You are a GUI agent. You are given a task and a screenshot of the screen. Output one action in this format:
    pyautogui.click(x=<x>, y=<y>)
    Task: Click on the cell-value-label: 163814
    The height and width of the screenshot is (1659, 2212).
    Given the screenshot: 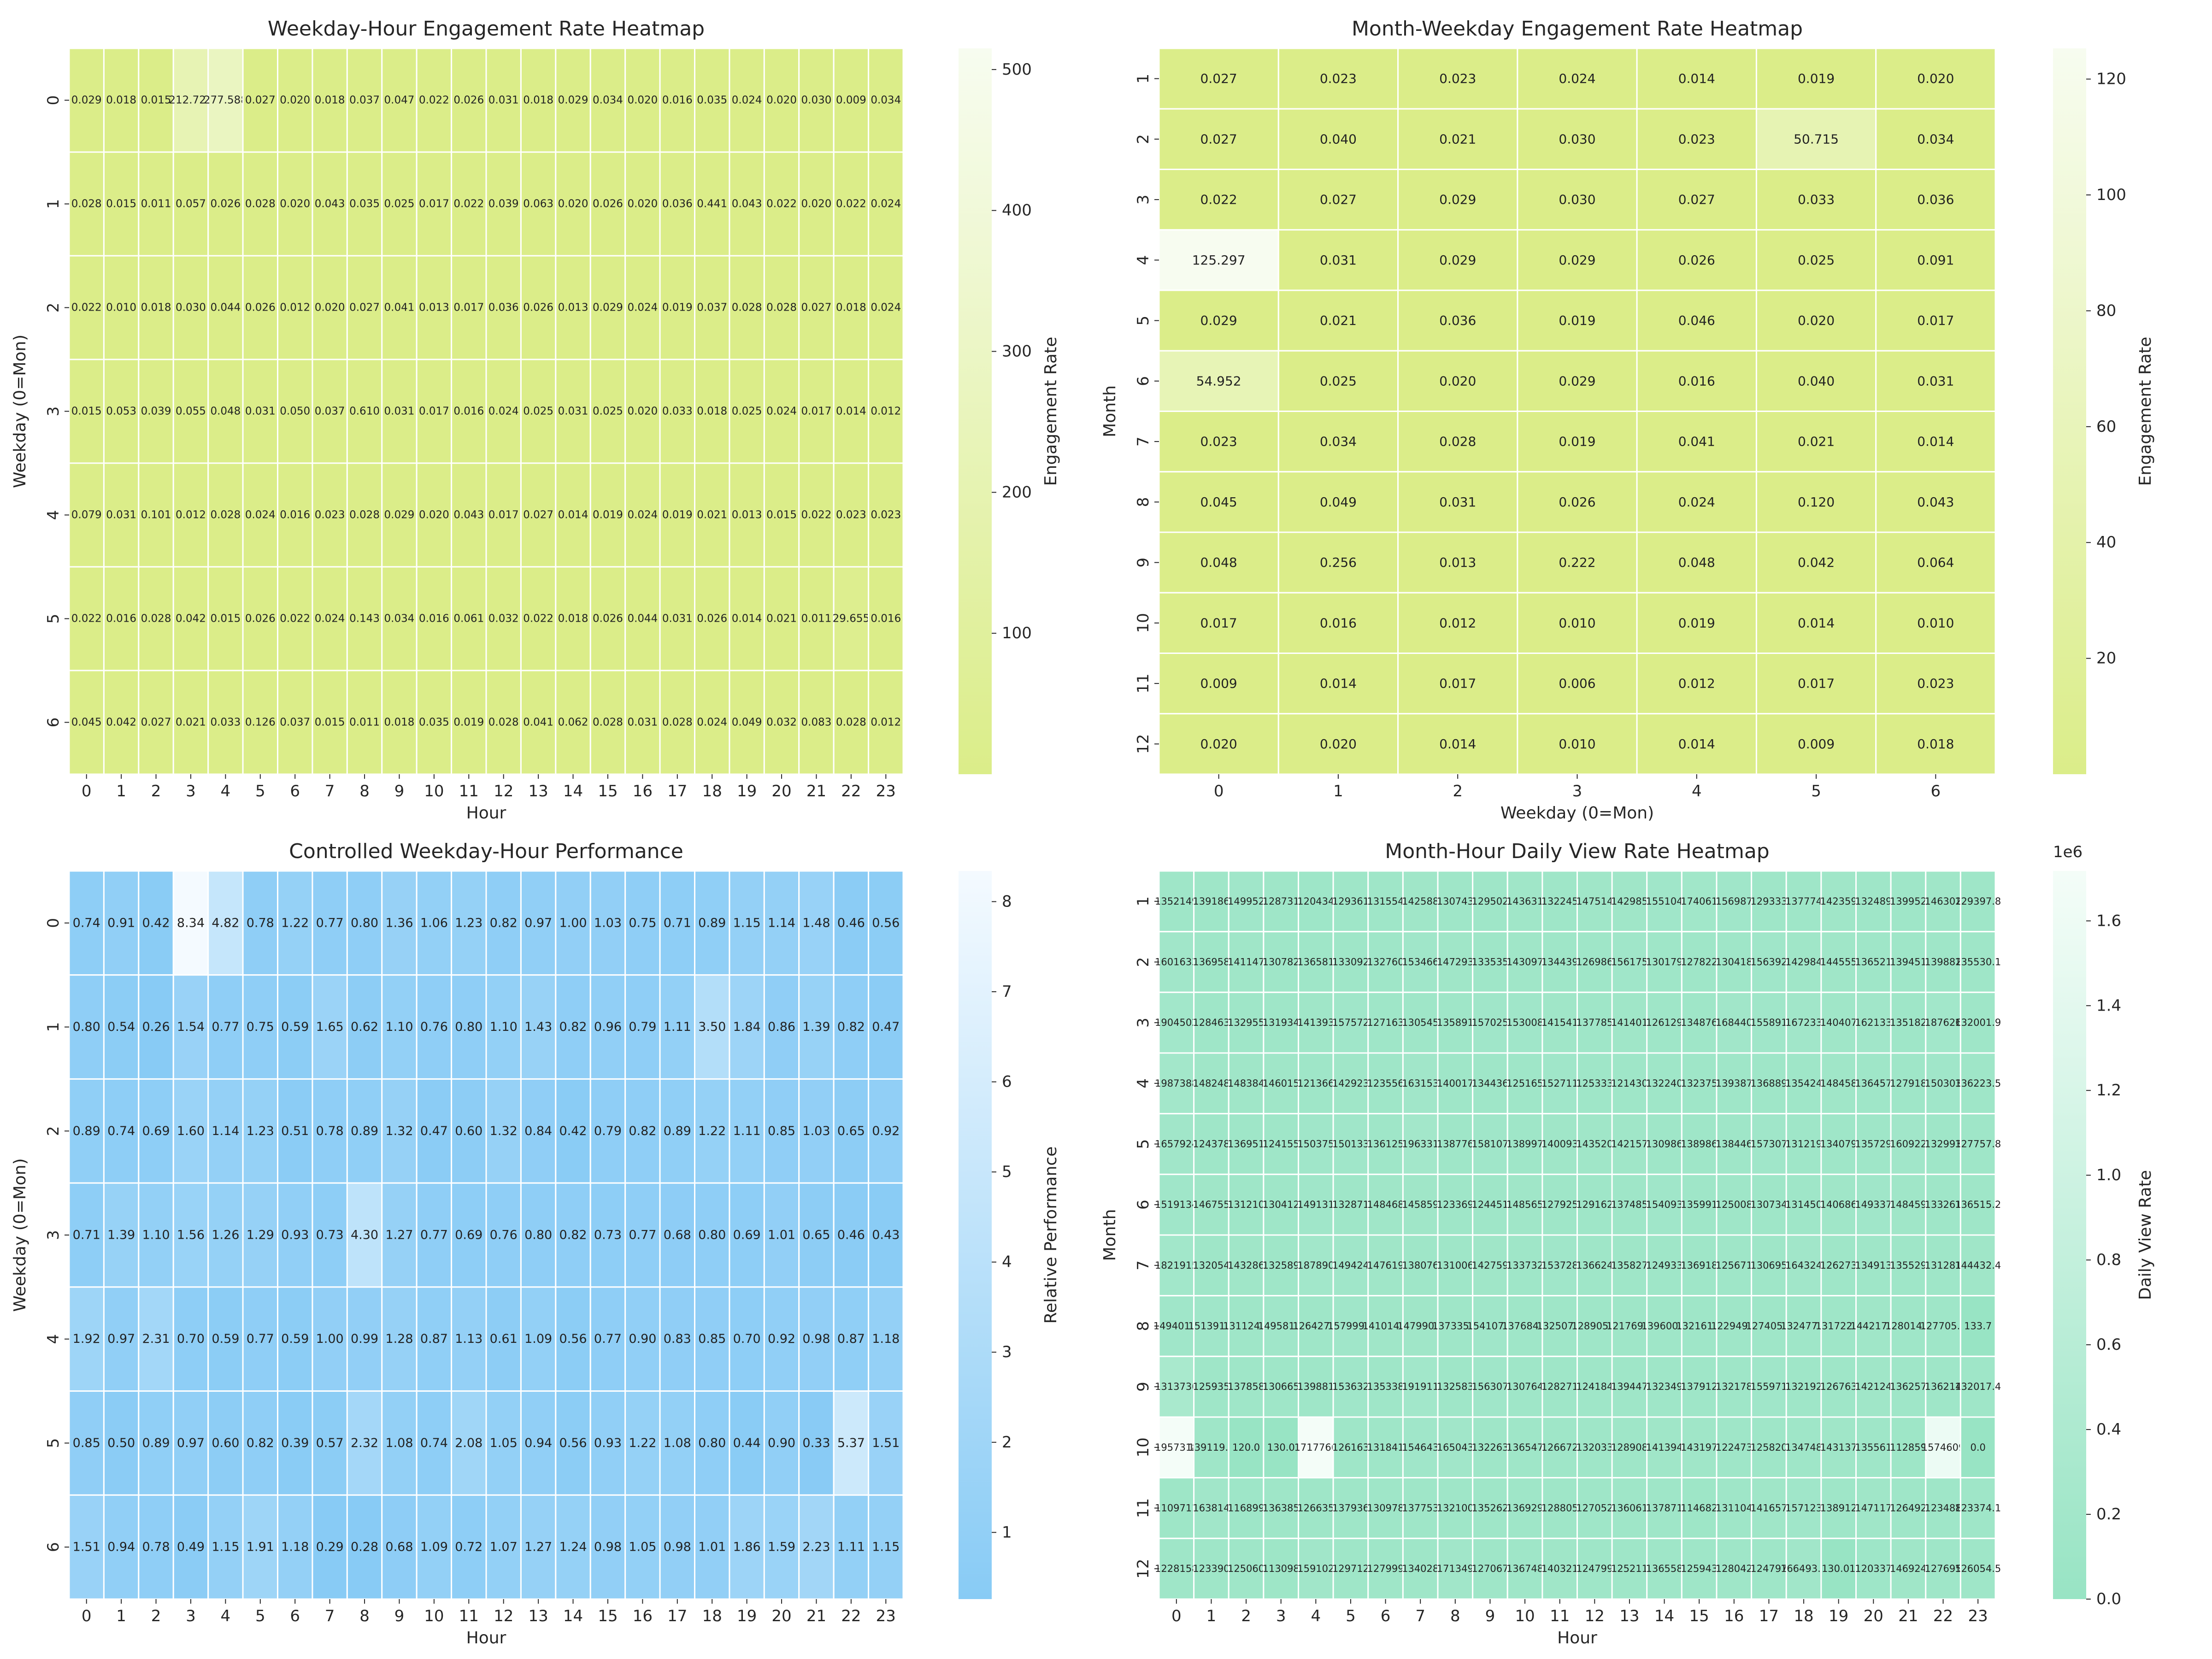 What is the action you would take?
    pyautogui.click(x=1211, y=1508)
    